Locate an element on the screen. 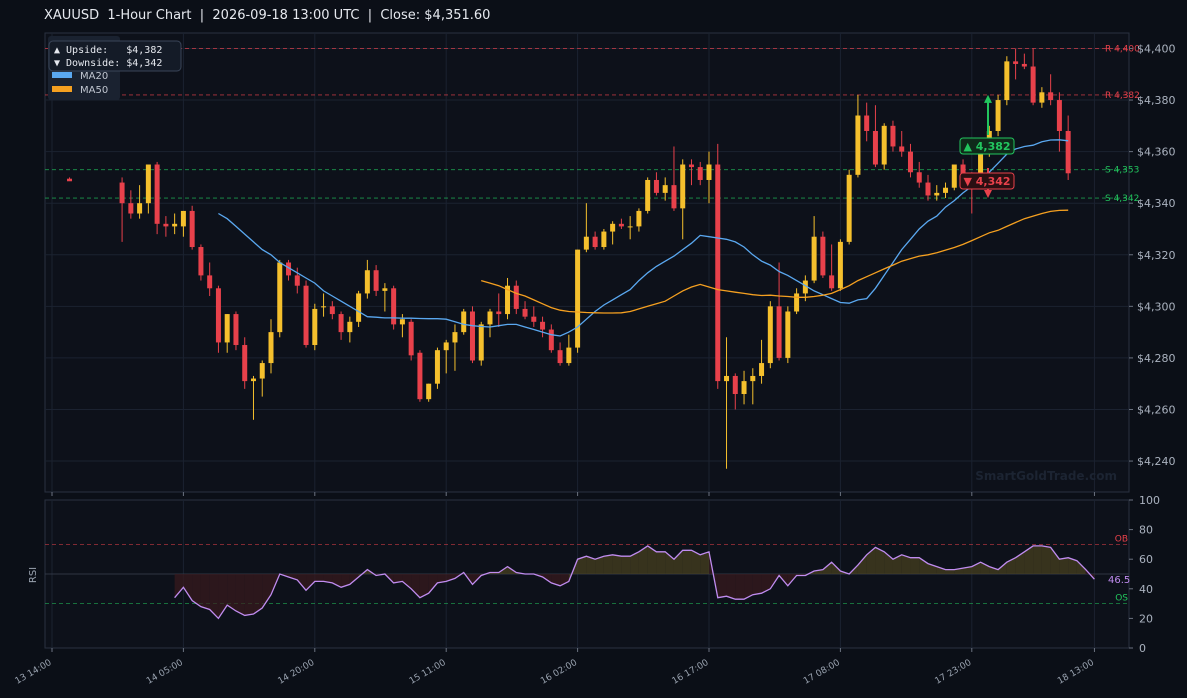  overbought-label: OB is located at coordinates (1121, 539).